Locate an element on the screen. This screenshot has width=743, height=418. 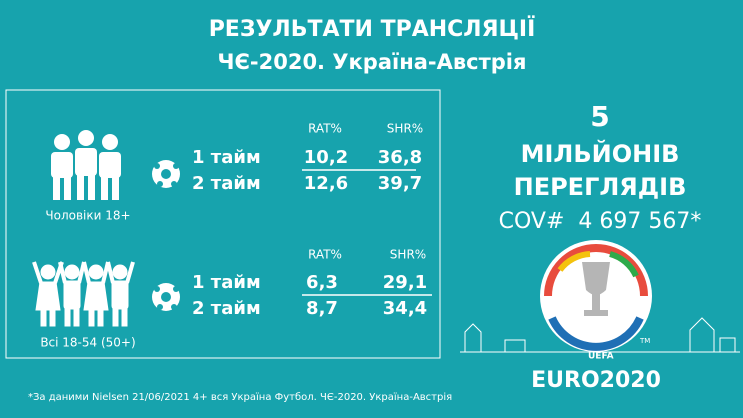
value: 34,4 is located at coordinates (405, 308).